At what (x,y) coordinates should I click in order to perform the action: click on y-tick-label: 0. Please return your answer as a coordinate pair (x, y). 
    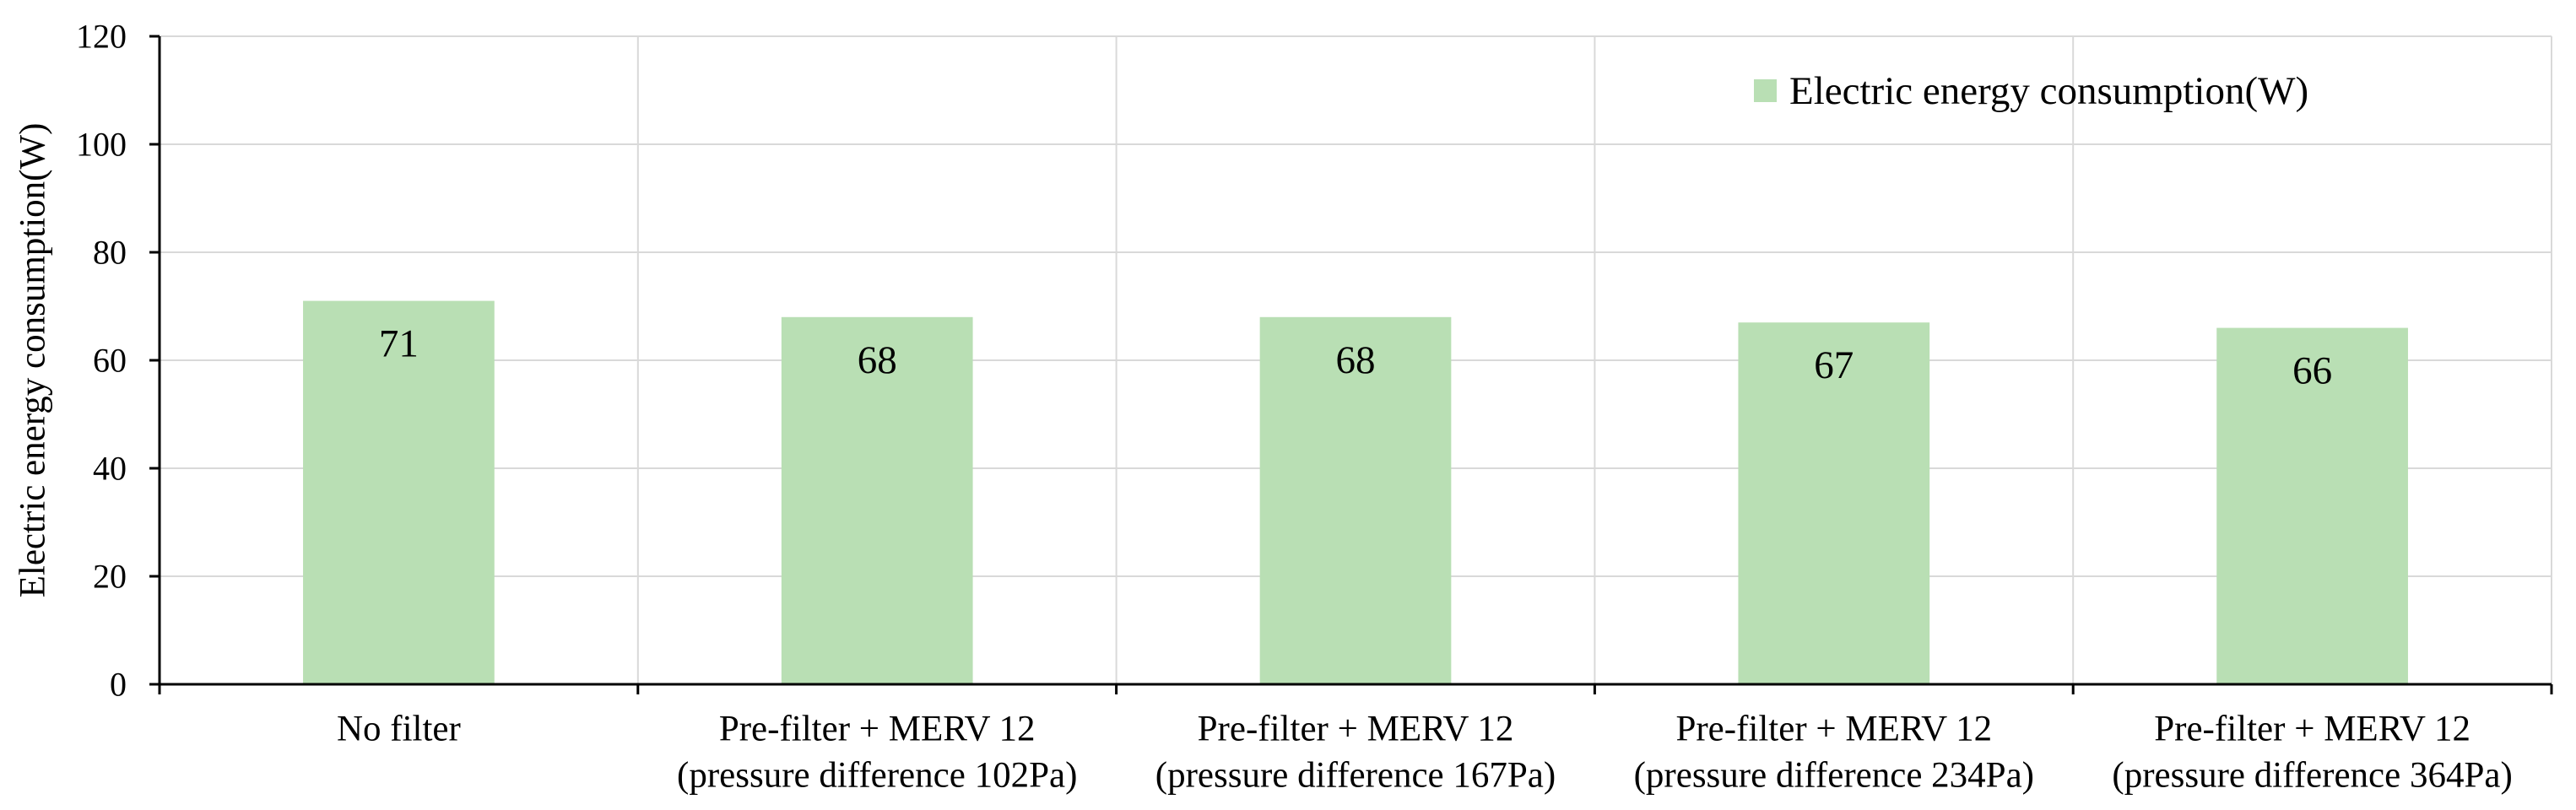
    Looking at the image, I should click on (118, 685).